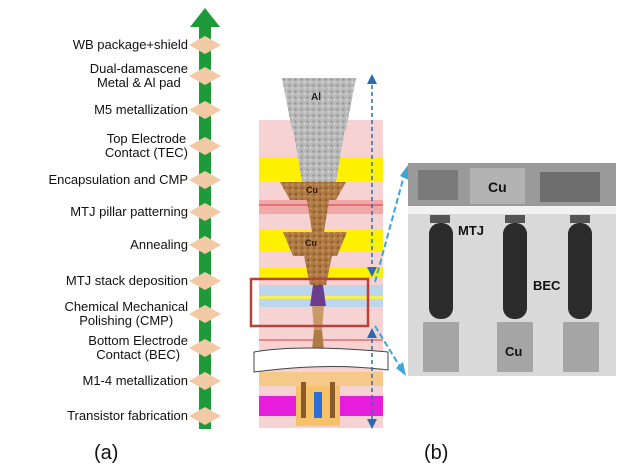  What do you see at coordinates (311, 243) in the screenshot?
I see `cu-mid-label: Cu` at bounding box center [311, 243].